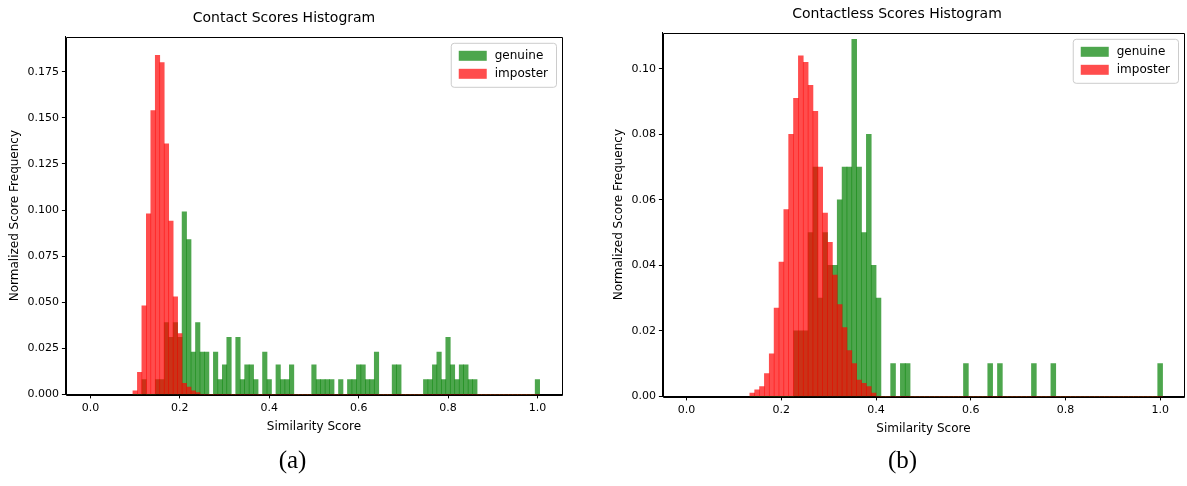 This screenshot has height=486, width=1187. Describe the element at coordinates (43, 394) in the screenshot. I see `y-tick-label: 0.000` at that location.